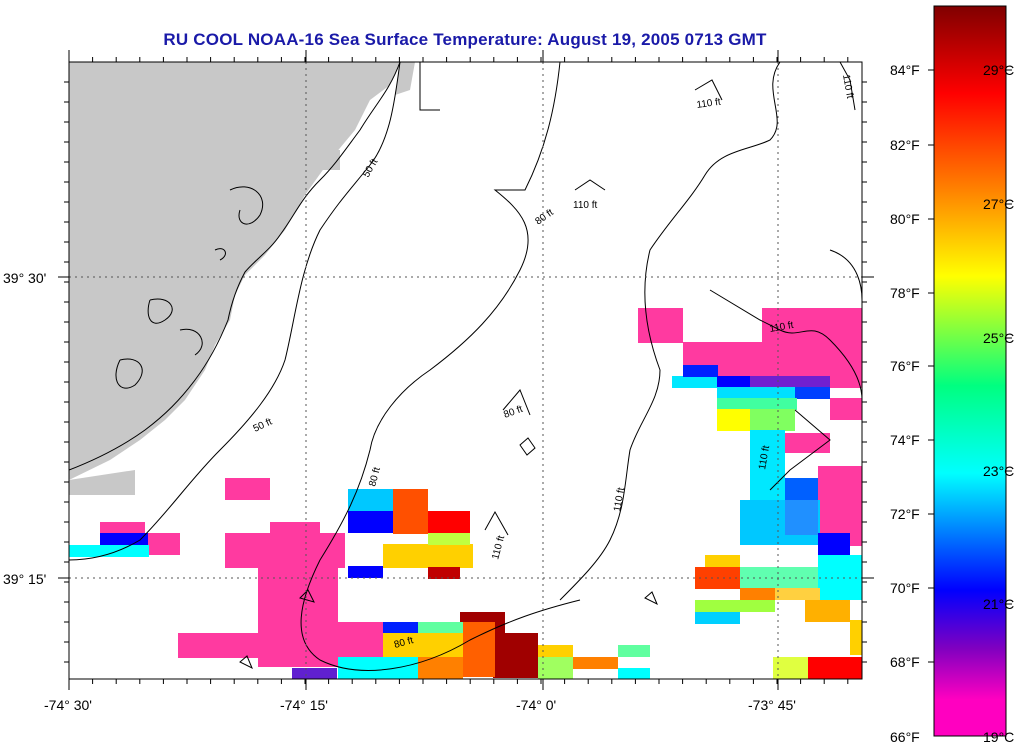  What do you see at coordinates (999, 338) in the screenshot?
I see `colorbar-c-label: 25°C` at bounding box center [999, 338].